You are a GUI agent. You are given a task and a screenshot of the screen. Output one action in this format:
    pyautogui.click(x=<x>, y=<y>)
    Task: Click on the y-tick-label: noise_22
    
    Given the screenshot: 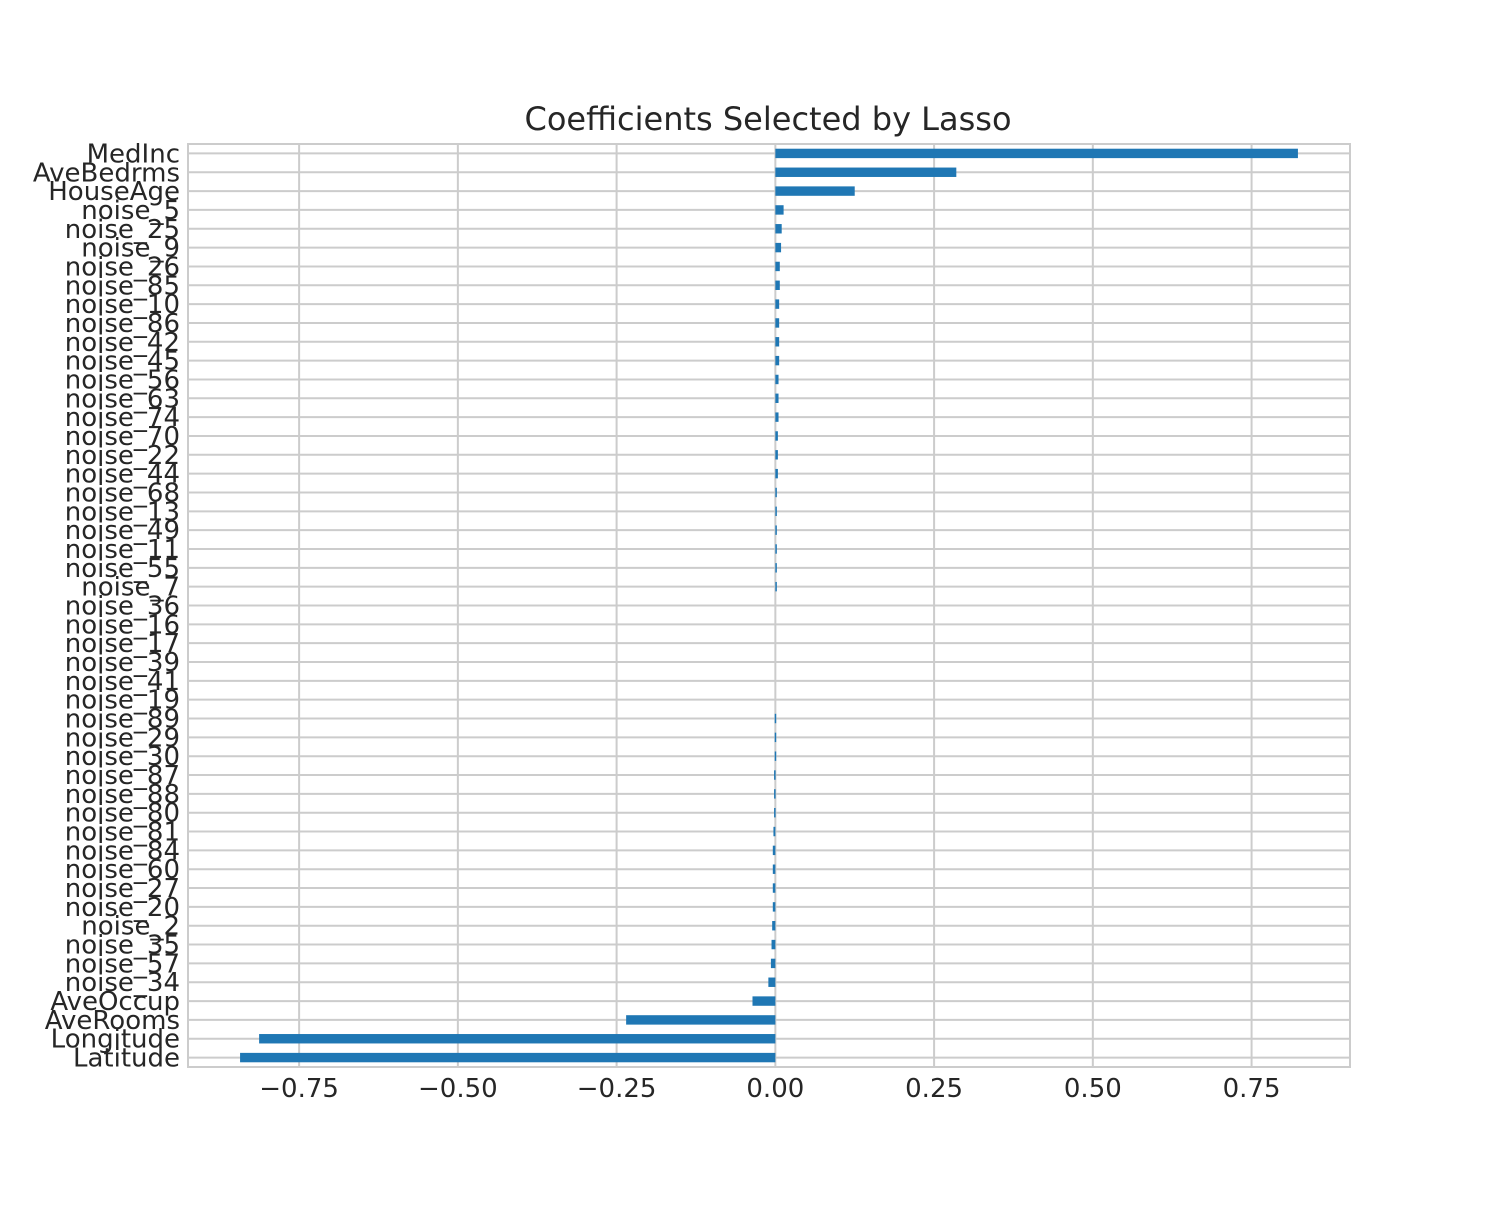 What is the action you would take?
    pyautogui.click(x=122, y=456)
    